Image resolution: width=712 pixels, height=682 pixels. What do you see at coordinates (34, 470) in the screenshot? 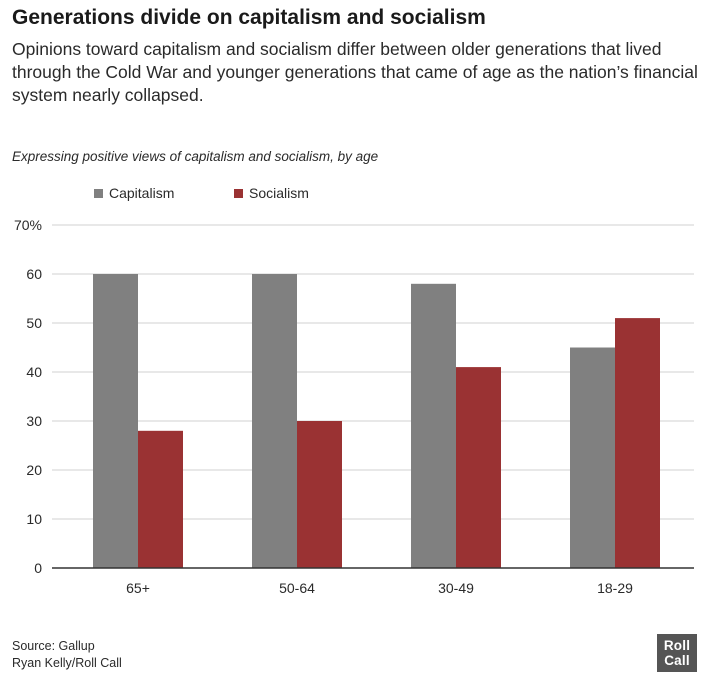
I see `y-tick-label: 20` at bounding box center [34, 470].